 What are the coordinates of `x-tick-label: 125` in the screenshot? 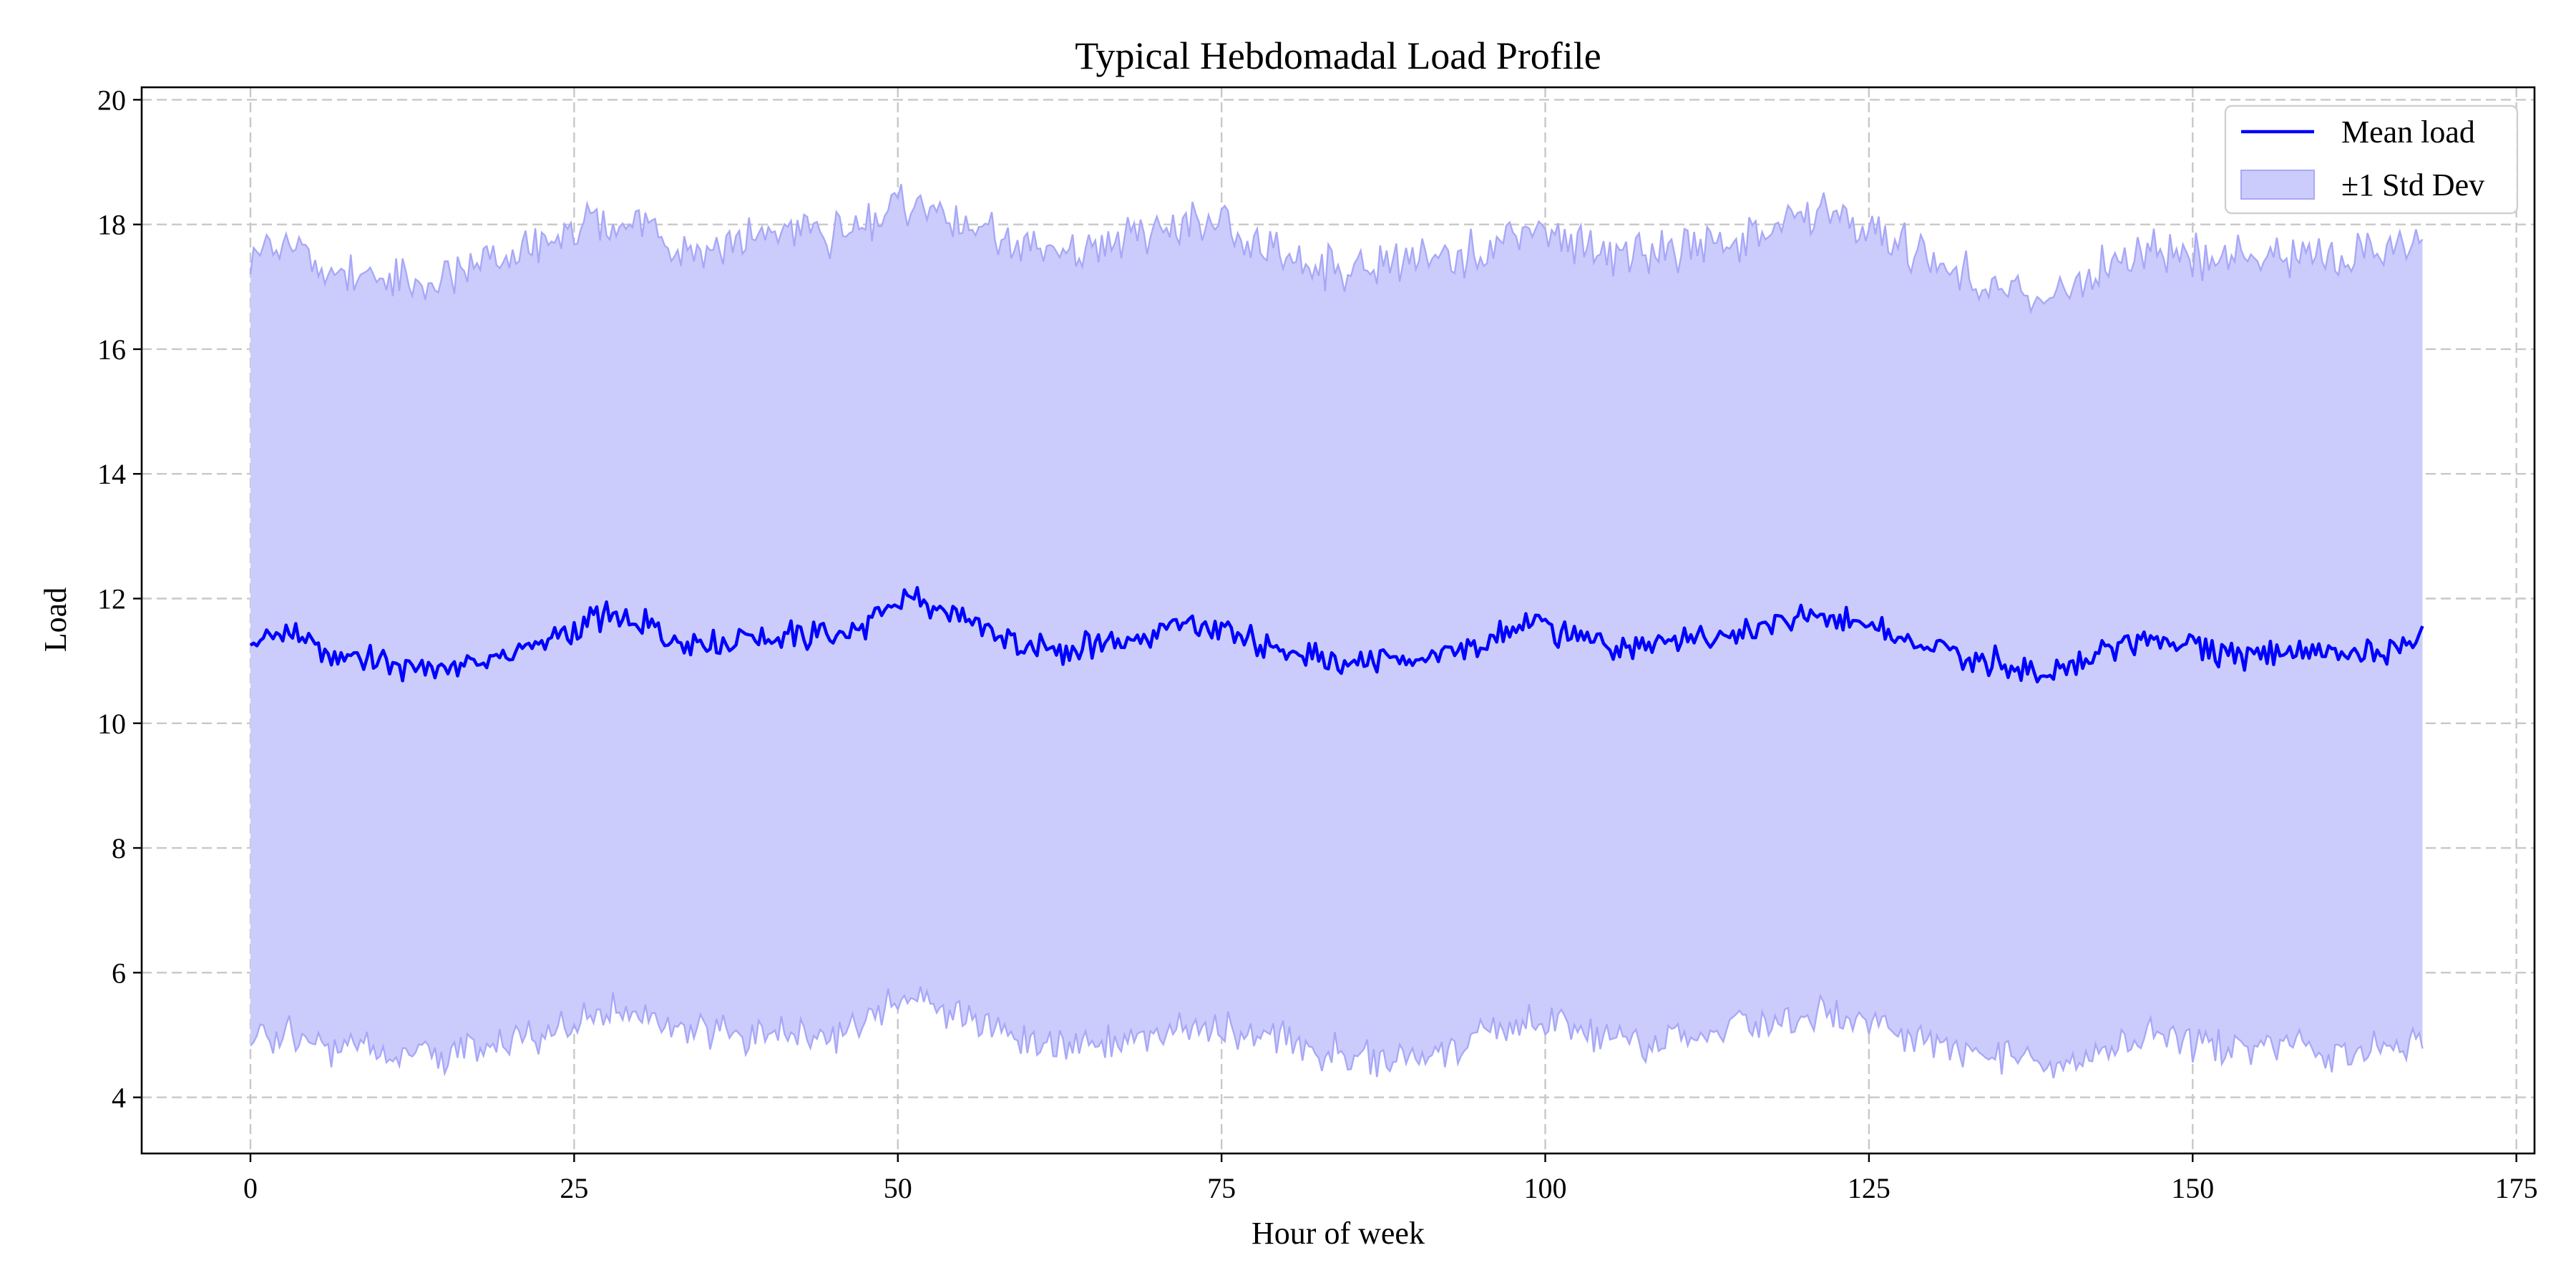 It's located at (1869, 1188).